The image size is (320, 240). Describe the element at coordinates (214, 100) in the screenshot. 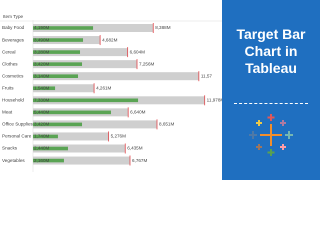

I see `target-label: 11,978M` at that location.